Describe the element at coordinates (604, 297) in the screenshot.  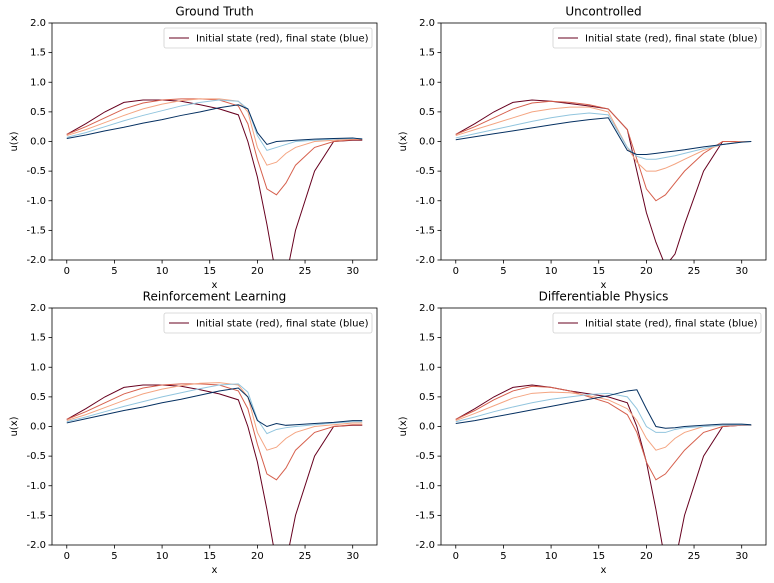
I see `chart-title: Differentiable Physics` at that location.